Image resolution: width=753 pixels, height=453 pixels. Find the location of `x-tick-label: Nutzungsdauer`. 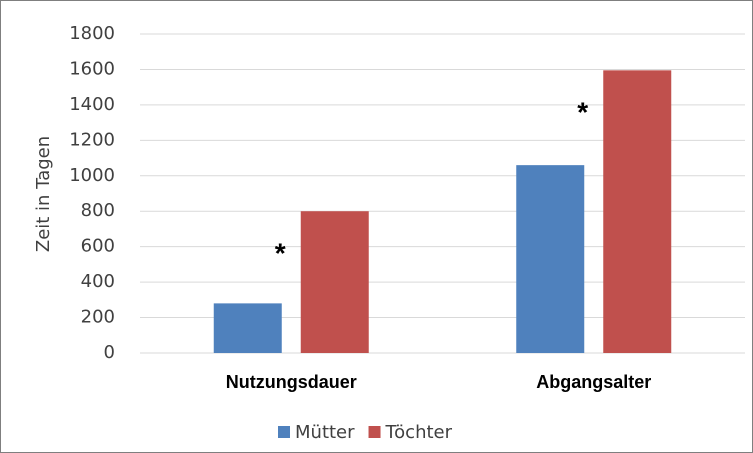

x-tick-label: Nutzungsdauer is located at coordinates (291, 382).